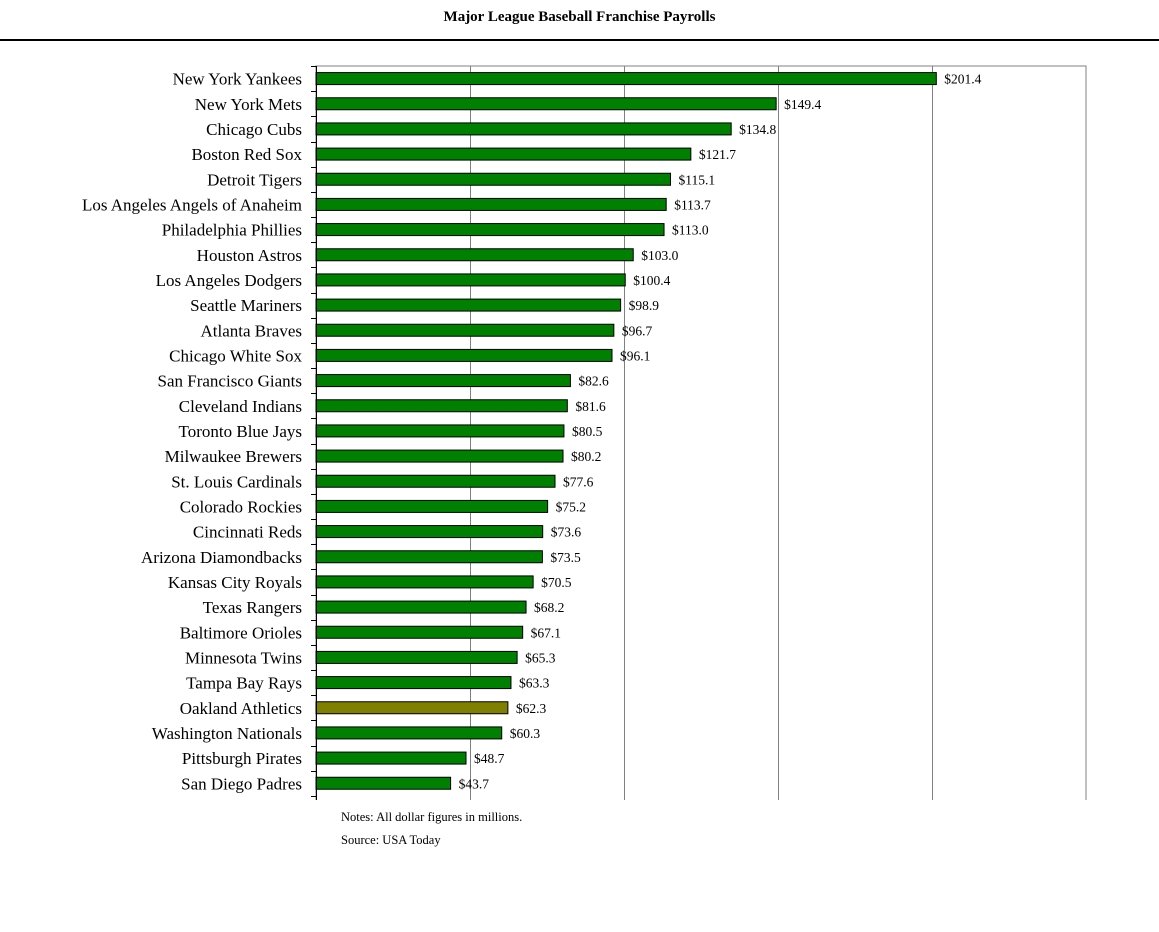 This screenshot has width=1159, height=932. I want to click on data-label: $65.3, so click(540, 657).